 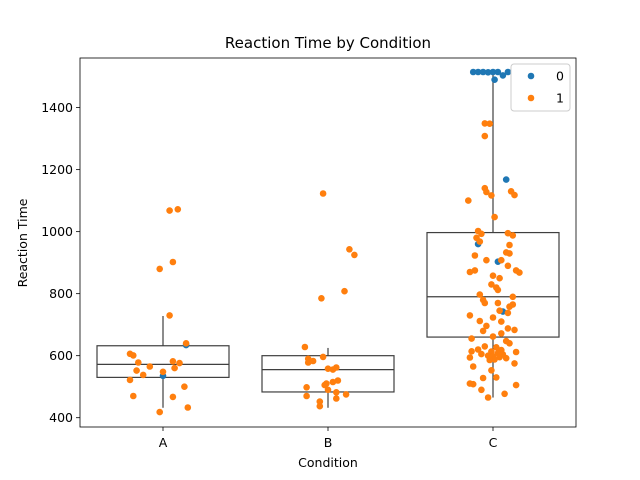 What do you see at coordinates (560, 98) in the screenshot?
I see `legend-label: 1` at bounding box center [560, 98].